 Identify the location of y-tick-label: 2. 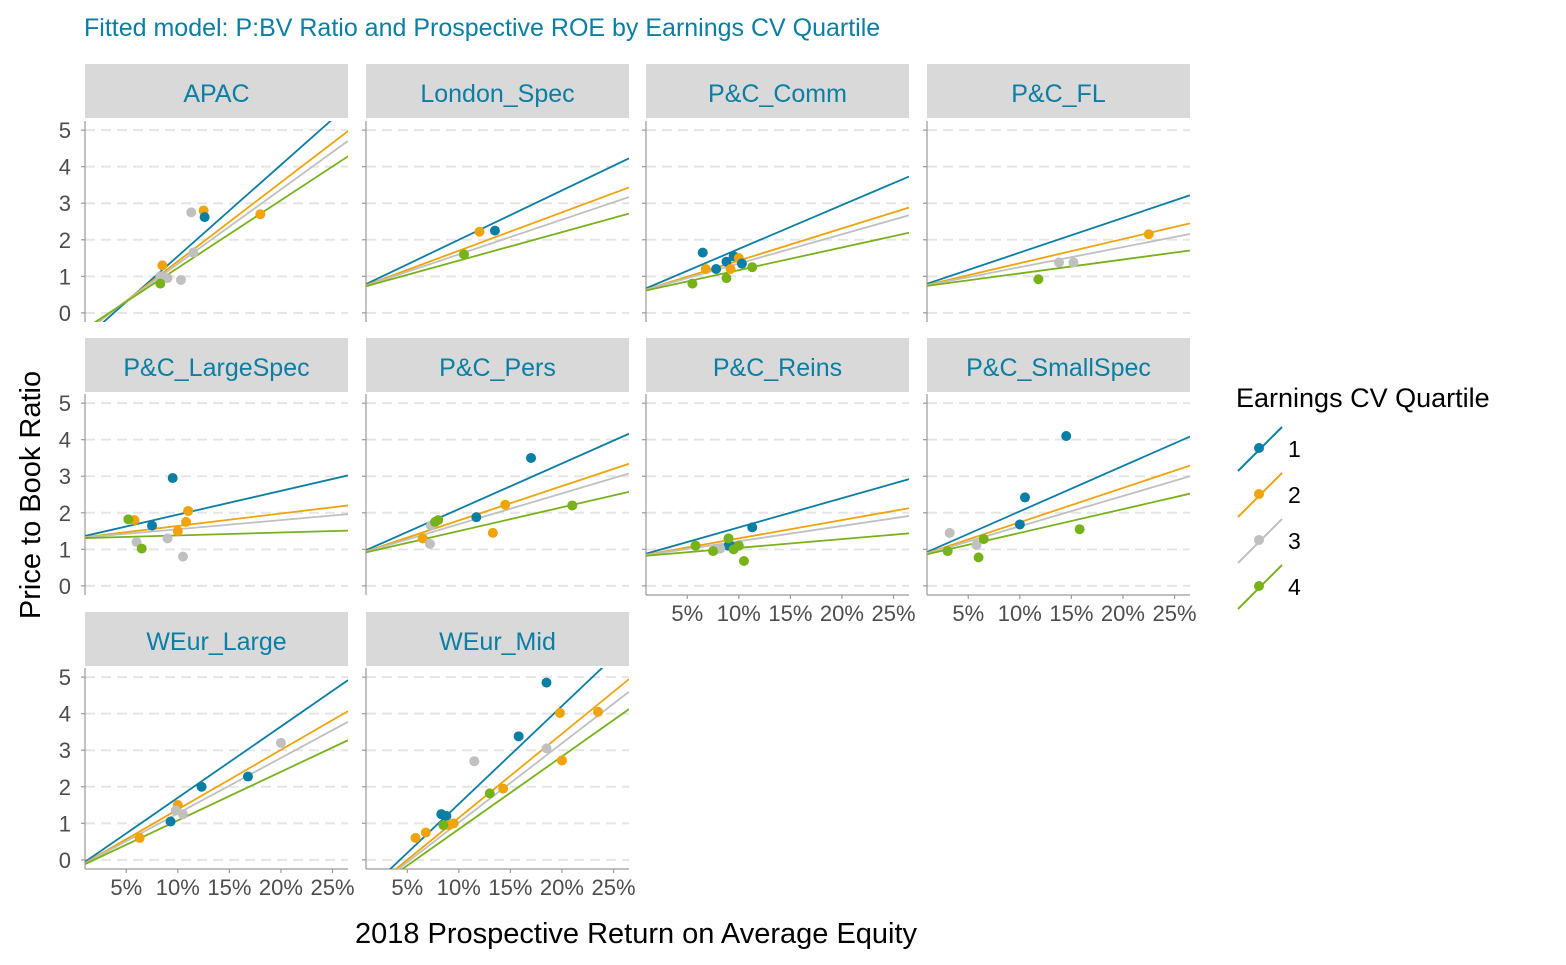
(65, 240).